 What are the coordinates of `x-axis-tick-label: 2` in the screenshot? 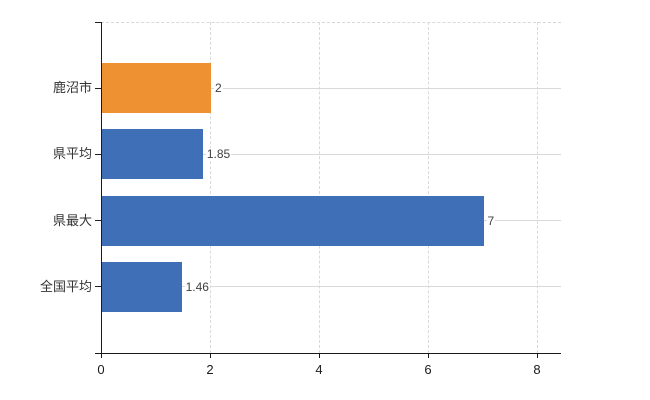 It's located at (210, 369).